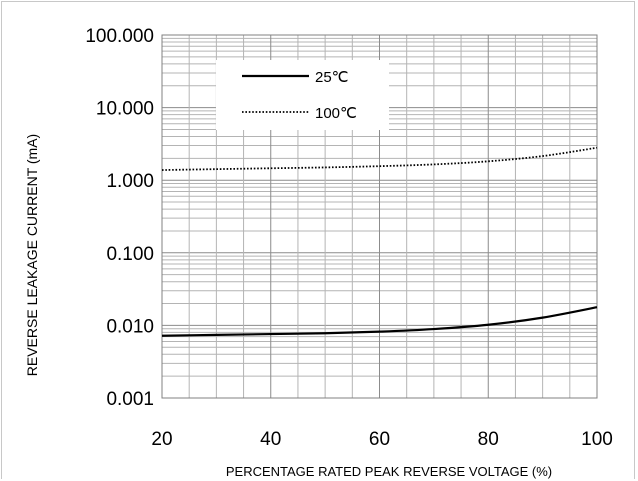 This screenshot has width=638, height=481. Describe the element at coordinates (130, 254) in the screenshot. I see `y-tick-label: 0.100` at that location.